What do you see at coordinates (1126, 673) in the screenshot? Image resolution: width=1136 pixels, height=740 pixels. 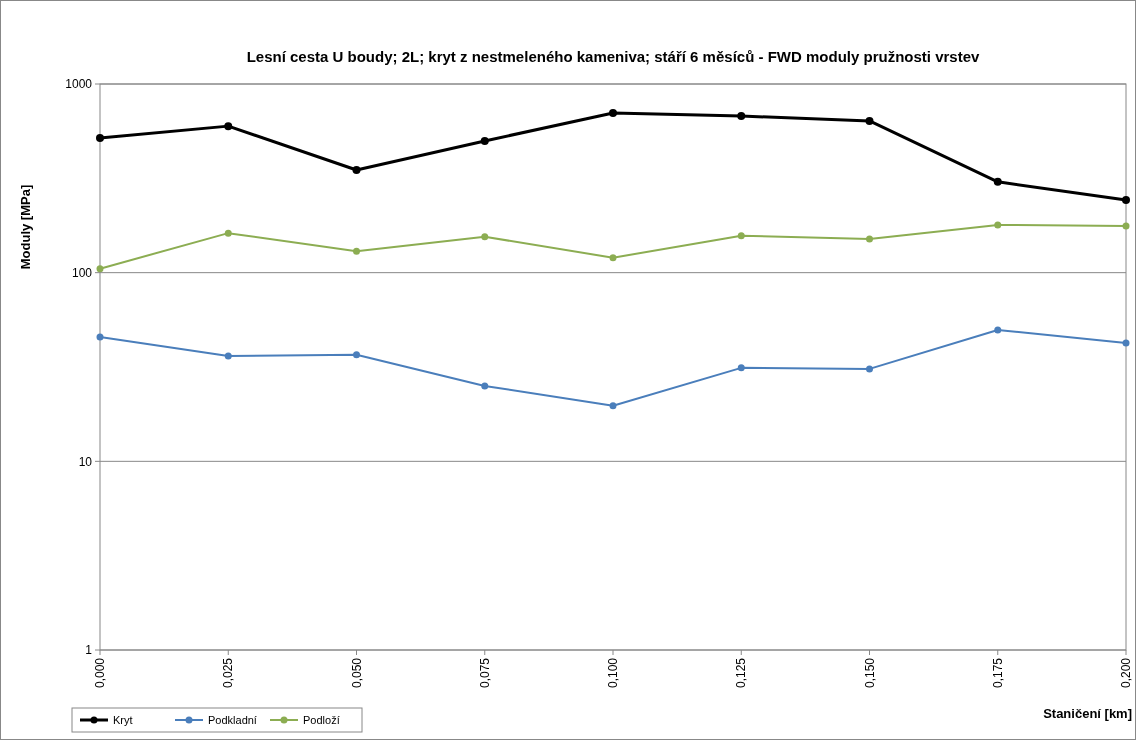 I see `x-tick-label: 0,200` at bounding box center [1126, 673].